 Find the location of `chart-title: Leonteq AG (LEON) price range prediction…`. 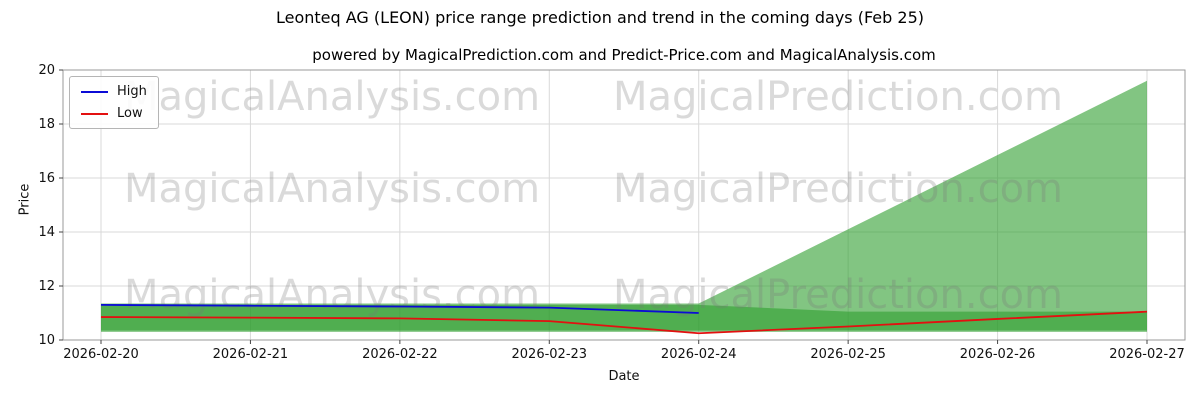

chart-title: Leonteq AG (LEON) price range prediction… is located at coordinates (600, 17).